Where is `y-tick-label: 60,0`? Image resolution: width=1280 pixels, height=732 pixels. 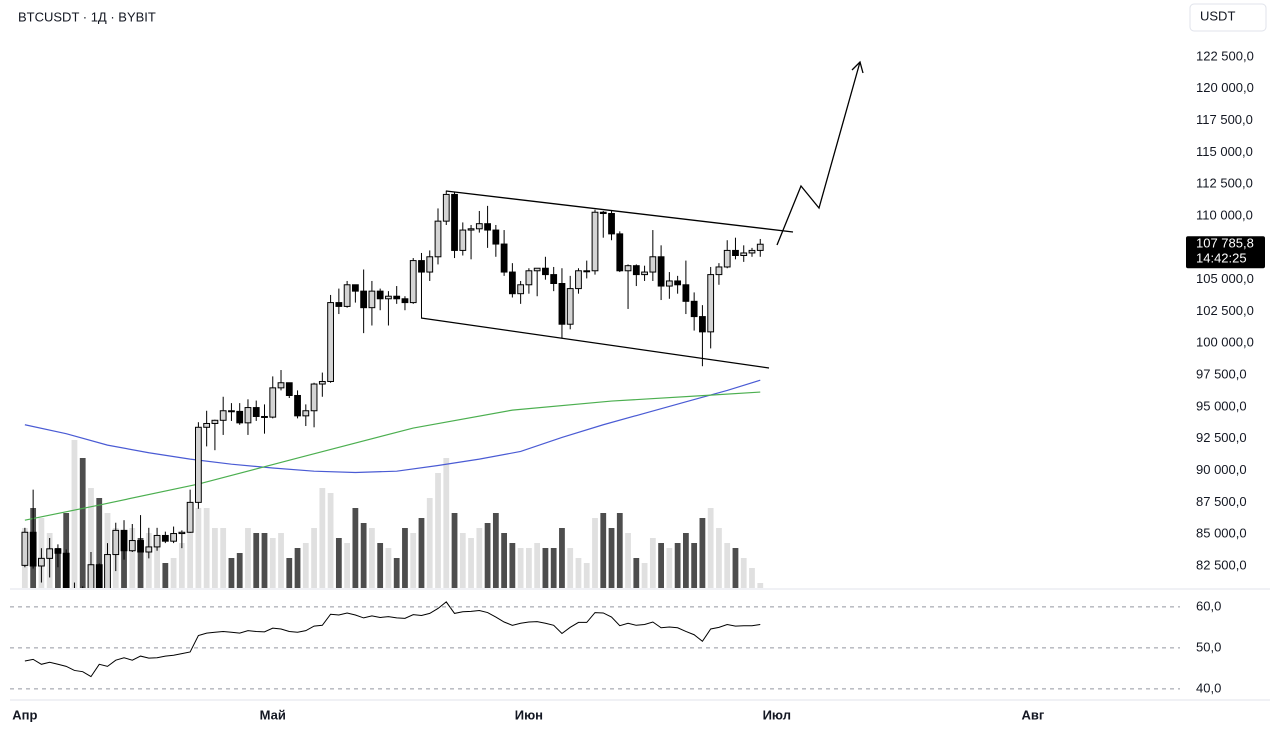 y-tick-label: 60,0 is located at coordinates (1208, 605).